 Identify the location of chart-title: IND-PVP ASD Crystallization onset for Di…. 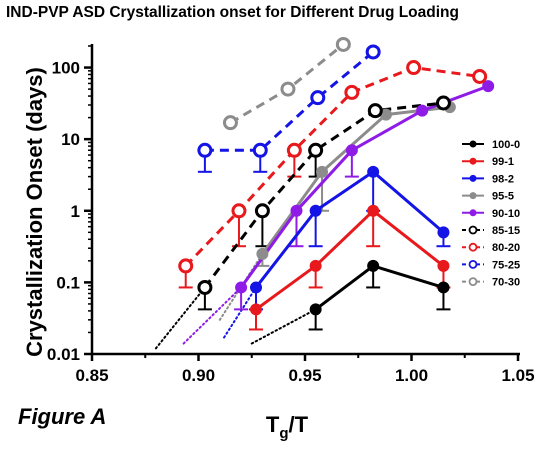
(232, 12).